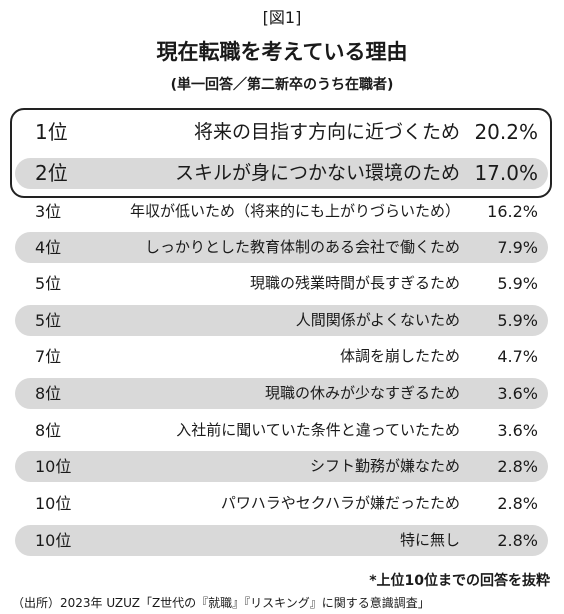 This screenshot has width=564, height=614. Describe the element at coordinates (340, 503) in the screenshot. I see `reason: パワハラやセクハラが嫌だったため` at that location.